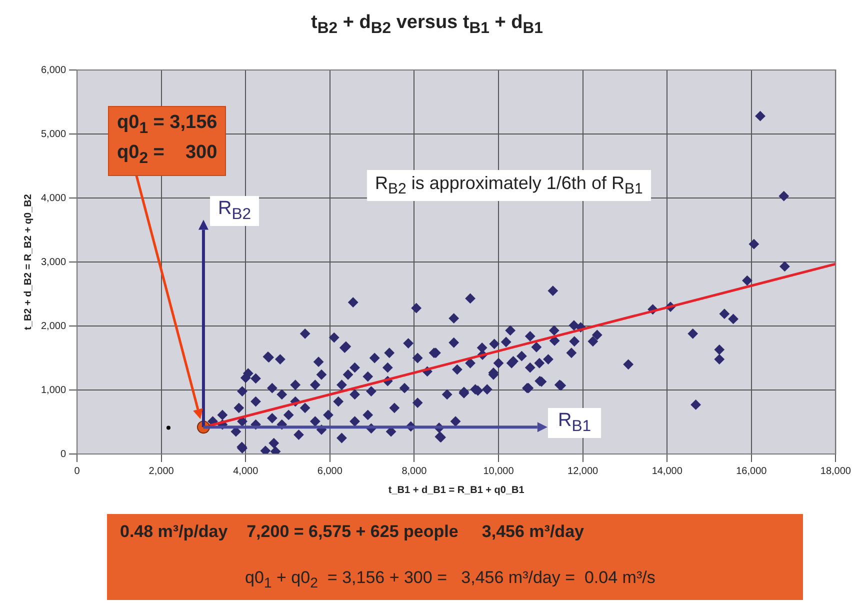 The image size is (854, 603). What do you see at coordinates (330, 471) in the screenshot?
I see `x-tick-label: 6,000` at bounding box center [330, 471].